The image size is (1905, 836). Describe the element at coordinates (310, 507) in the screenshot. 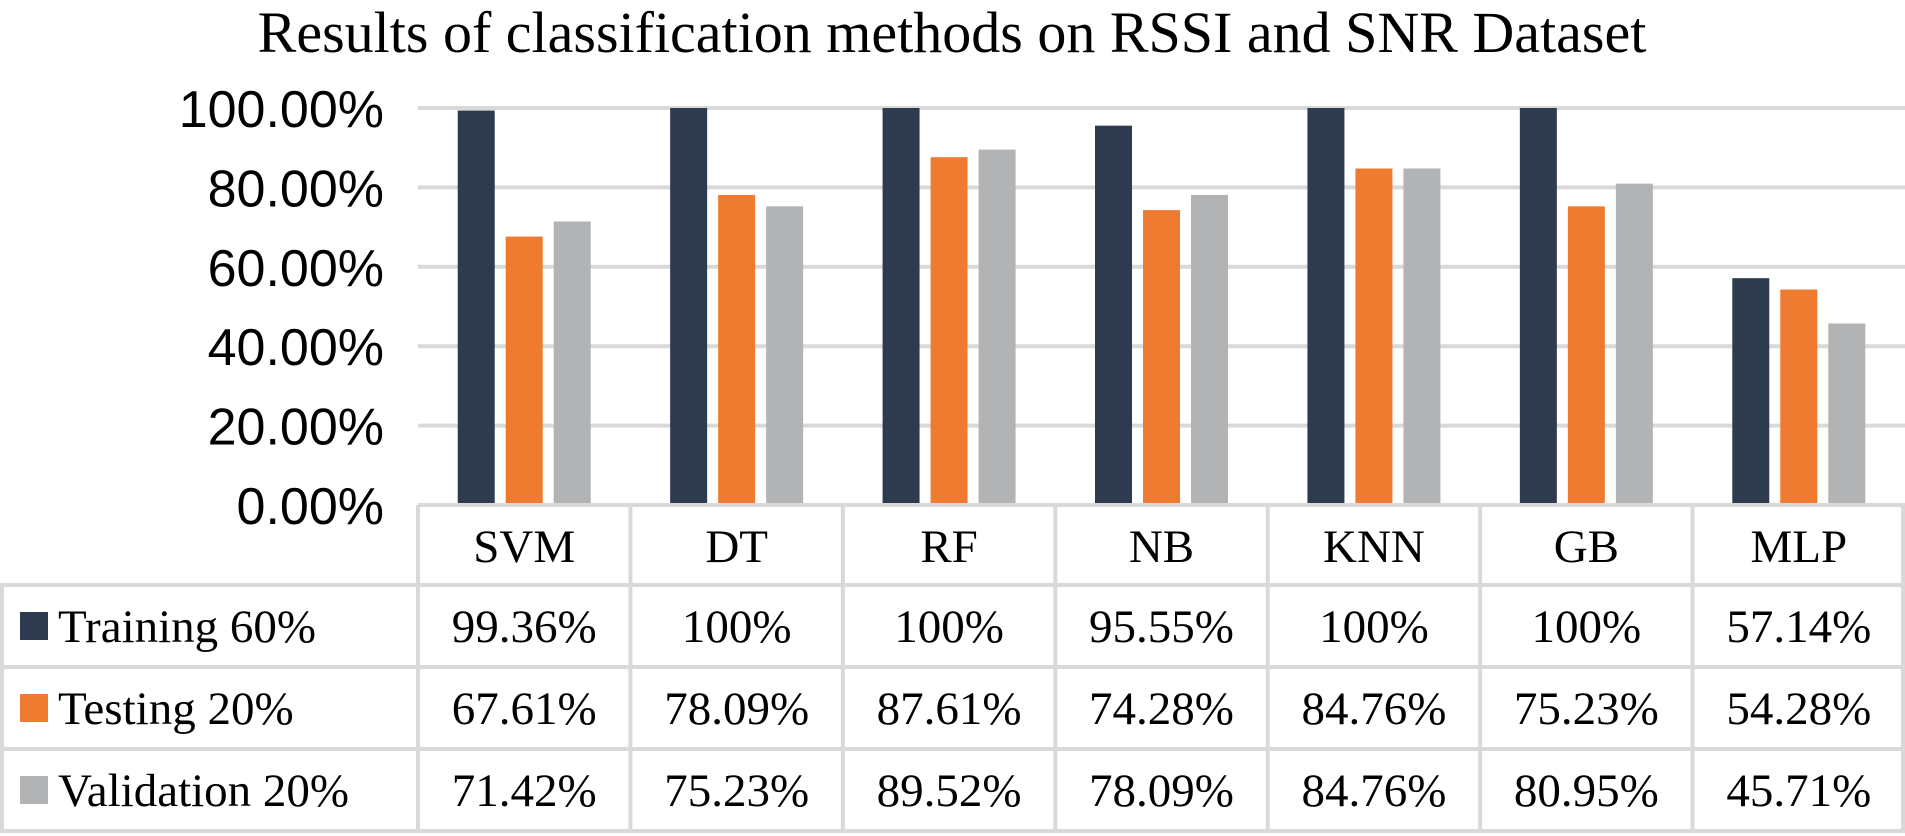

I see `y-tick-label: 0.00%` at that location.